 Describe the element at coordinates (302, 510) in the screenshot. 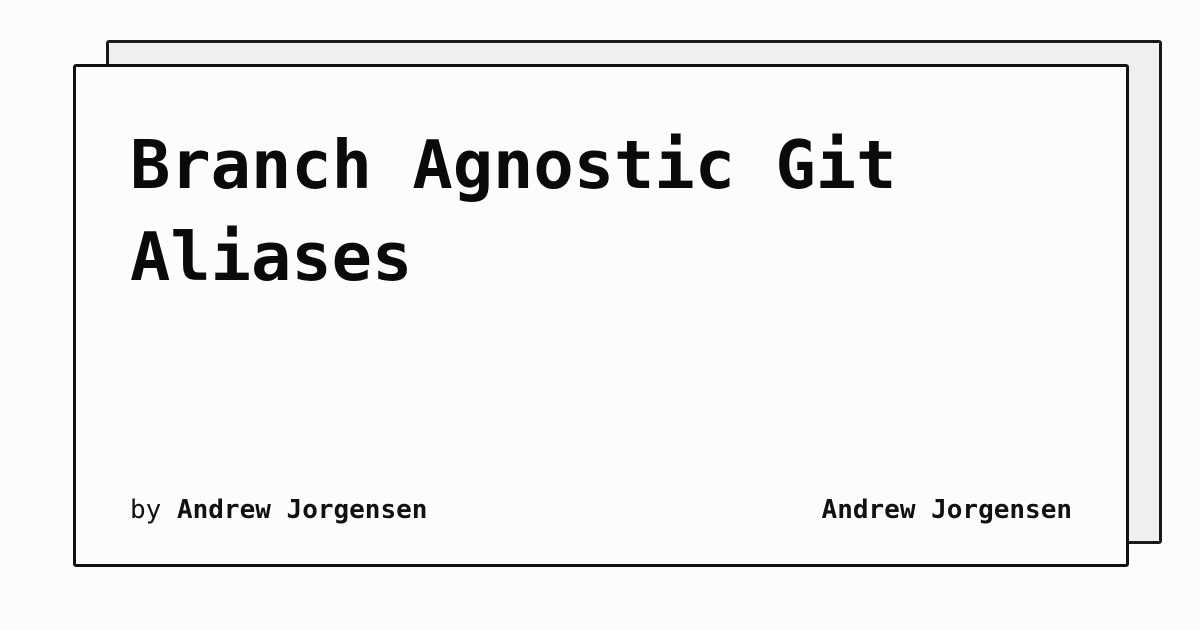

I see `byline-author: Andrew Jorgensen` at that location.